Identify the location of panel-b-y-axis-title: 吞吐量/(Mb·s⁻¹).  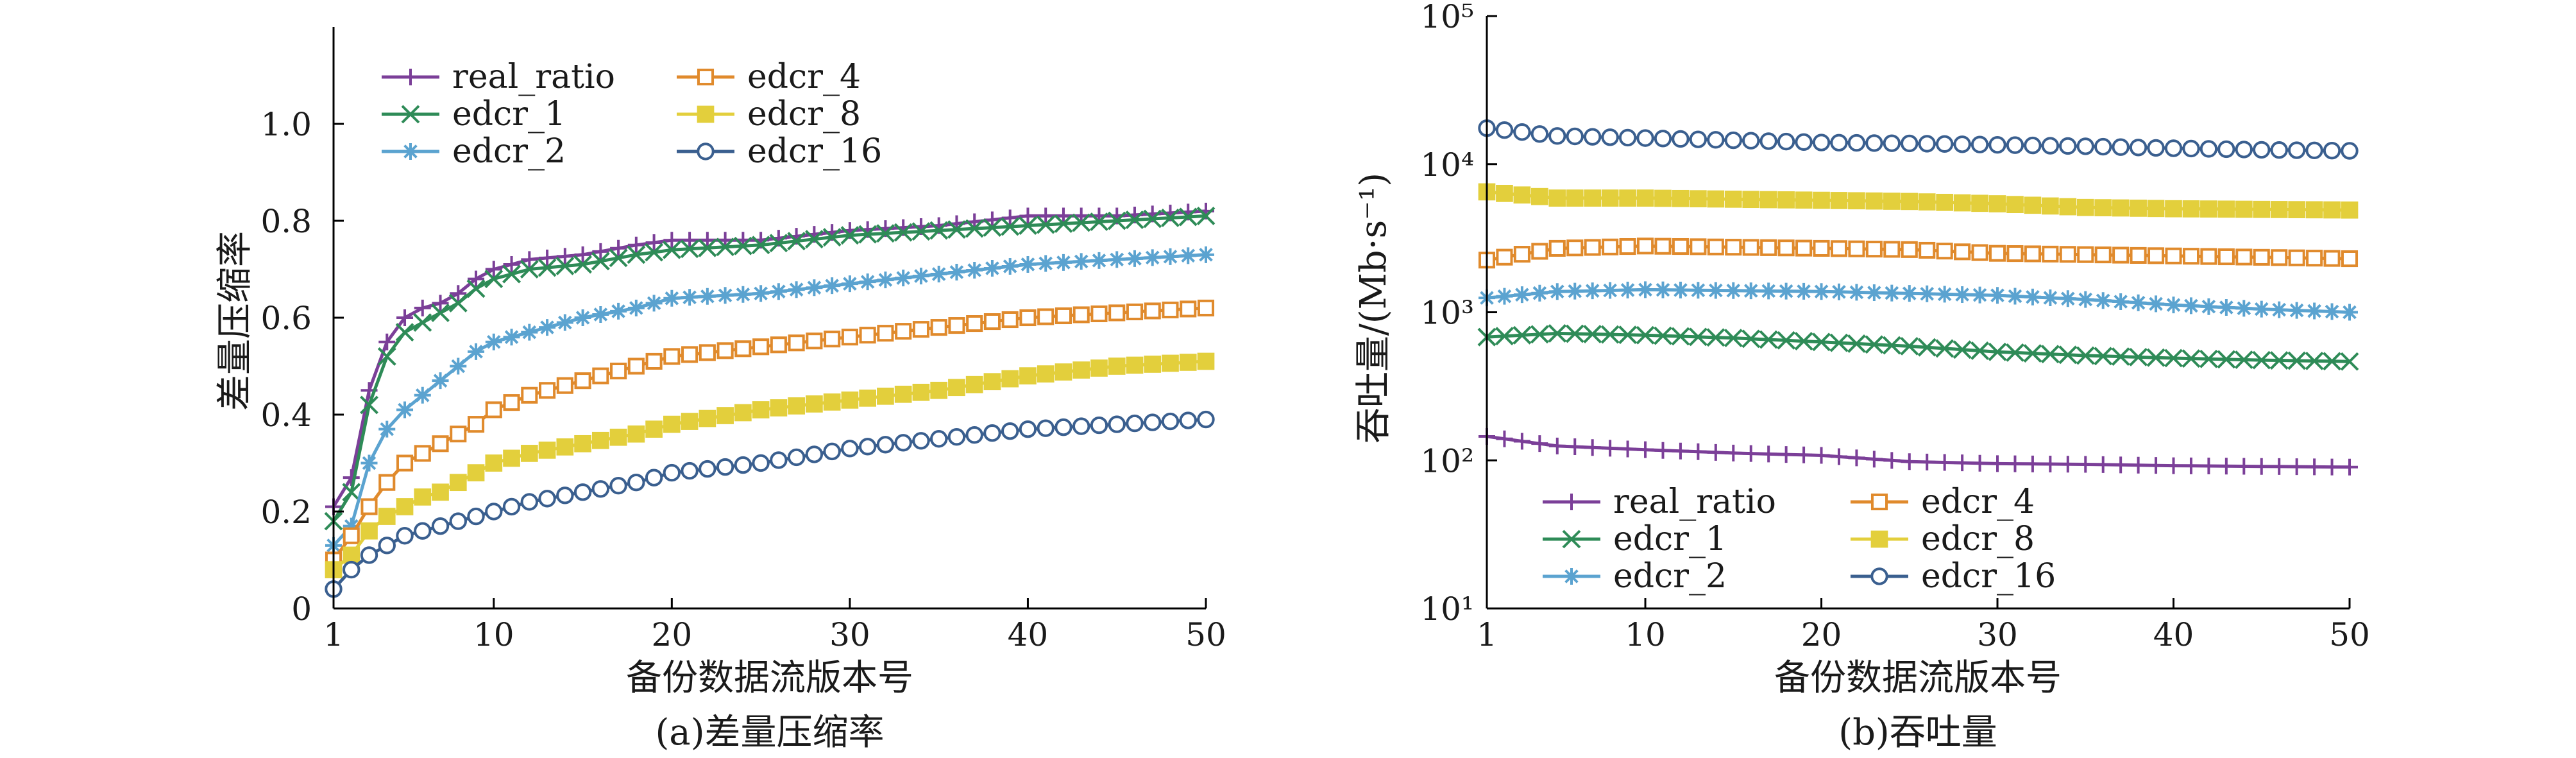
(1373, 308).